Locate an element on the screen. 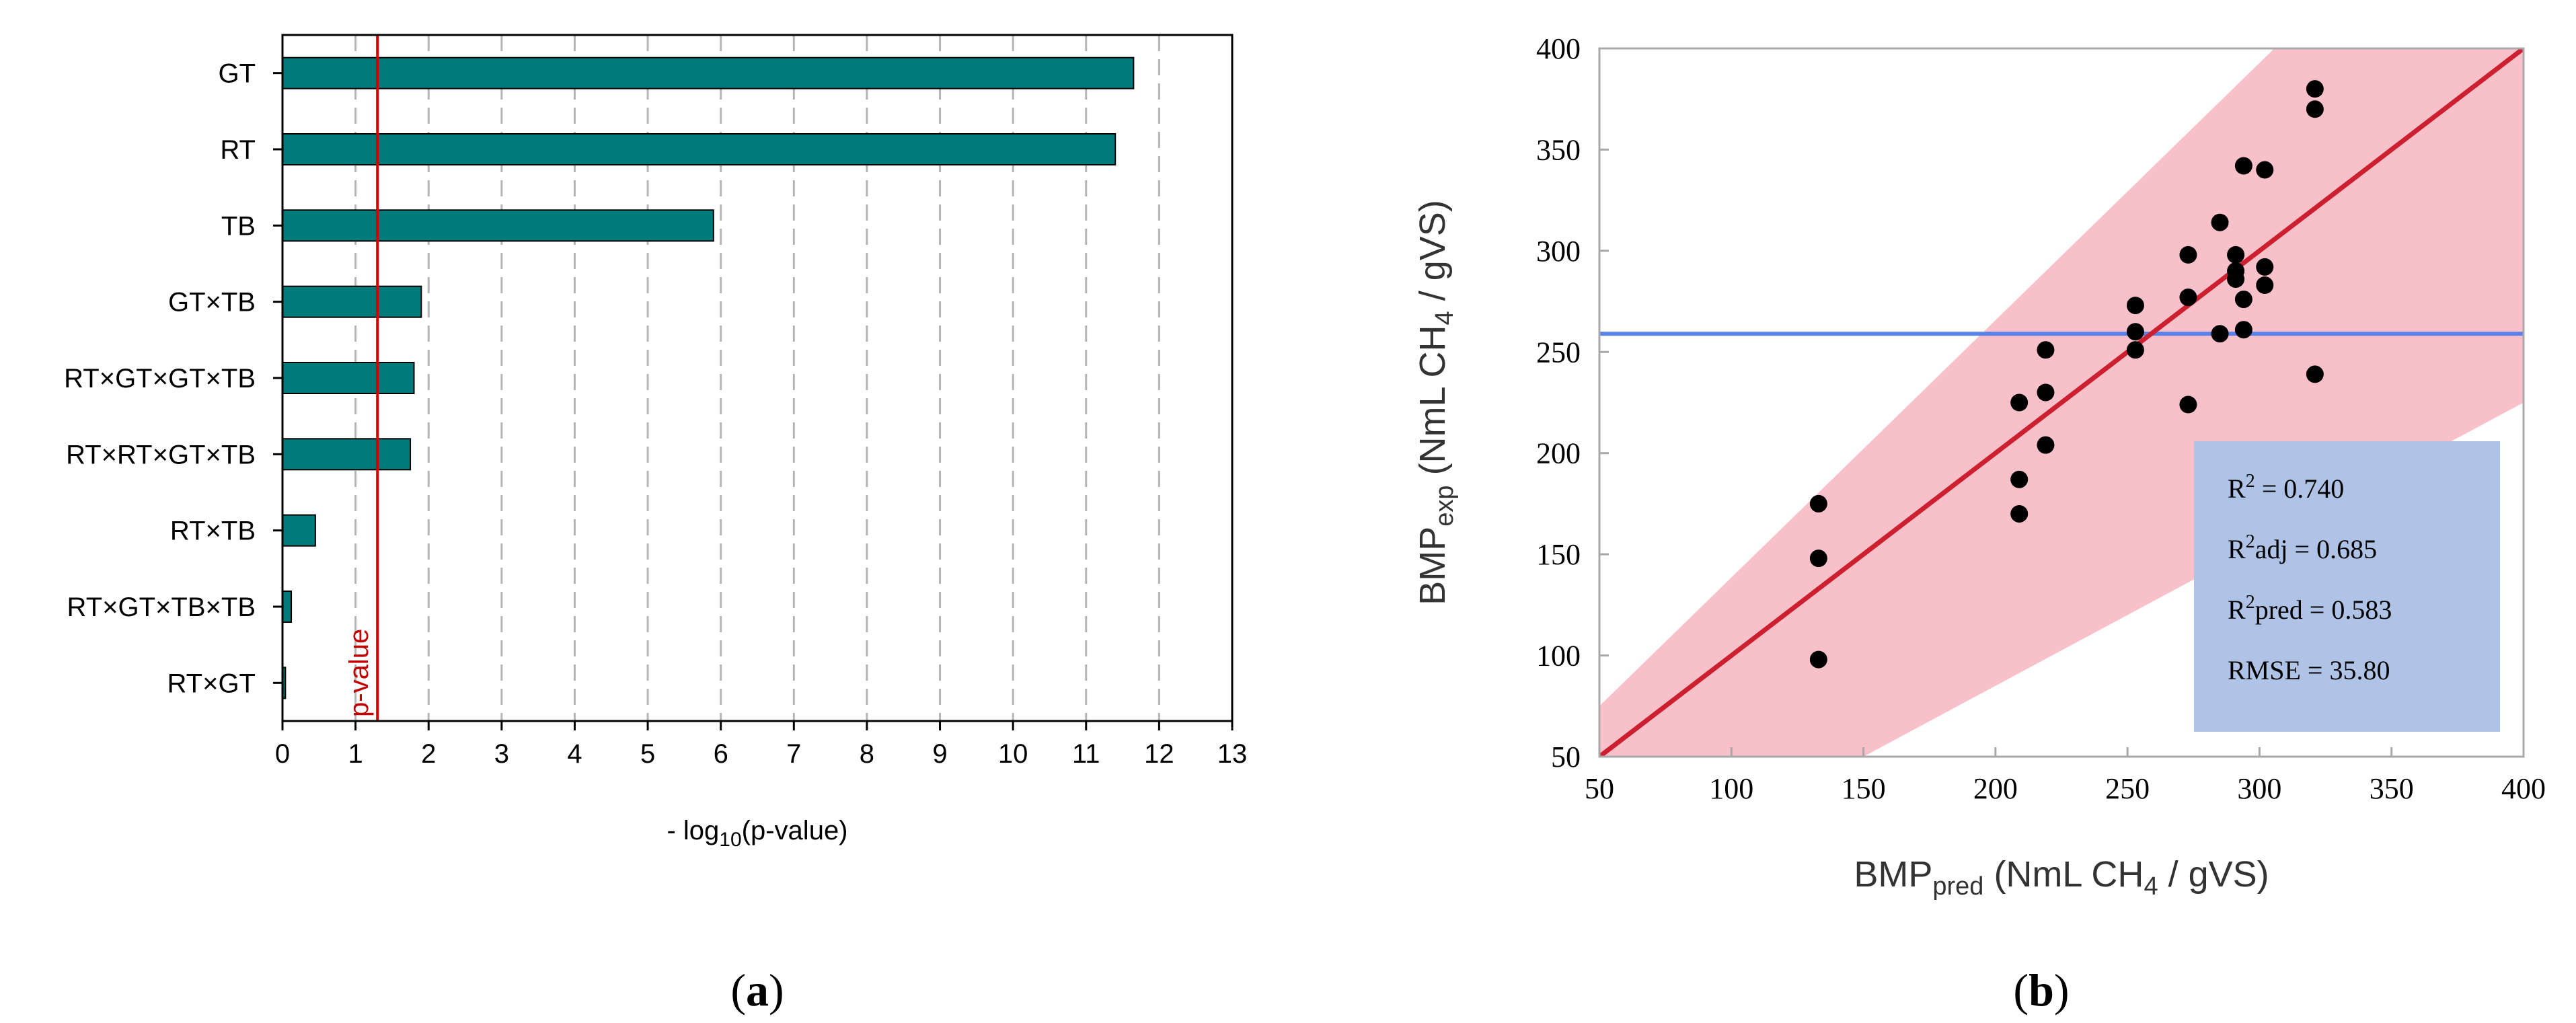  x-tick-label: 11 is located at coordinates (1086, 754).